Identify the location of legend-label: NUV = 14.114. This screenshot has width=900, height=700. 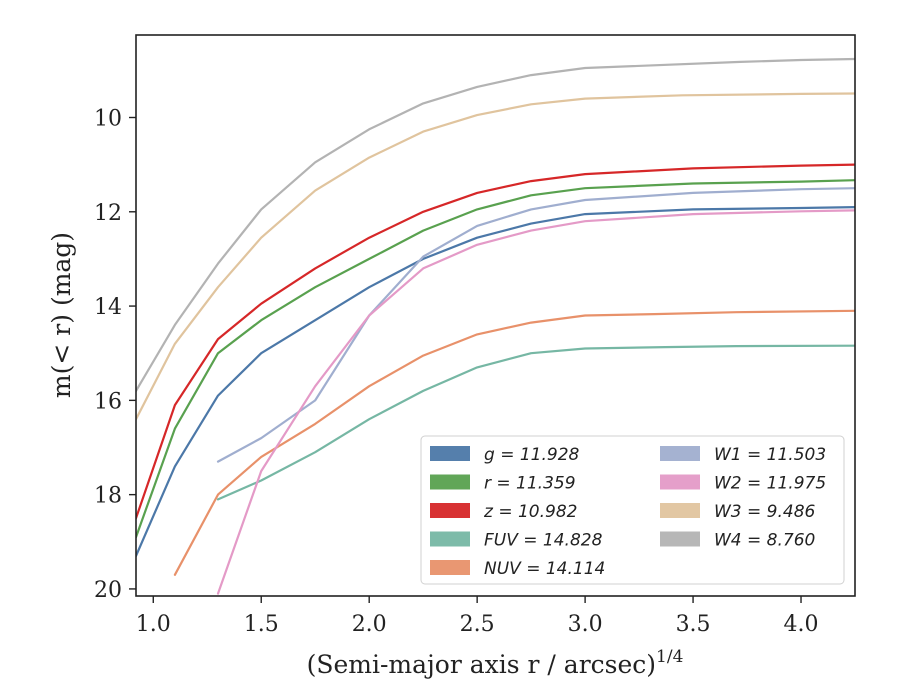
(544, 569).